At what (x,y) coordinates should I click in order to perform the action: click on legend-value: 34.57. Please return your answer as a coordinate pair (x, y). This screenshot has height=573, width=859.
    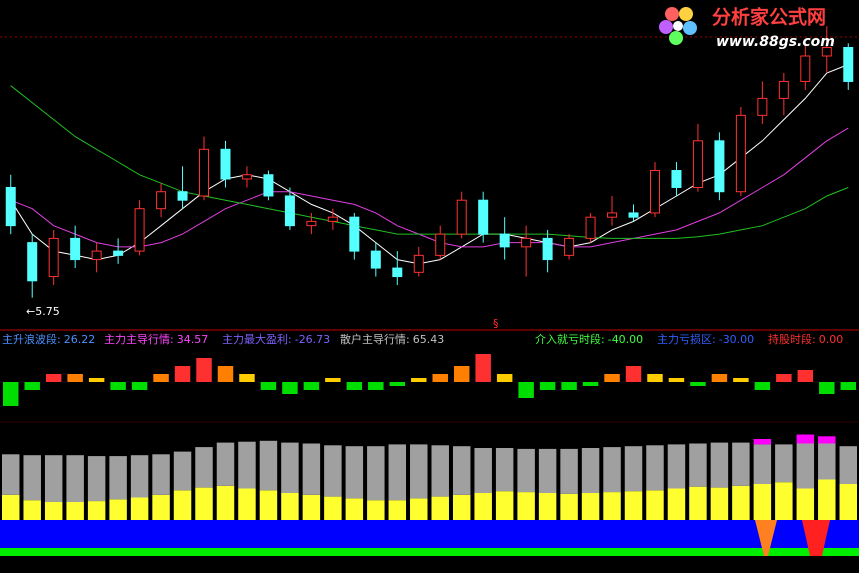
    Looking at the image, I should click on (193, 339).